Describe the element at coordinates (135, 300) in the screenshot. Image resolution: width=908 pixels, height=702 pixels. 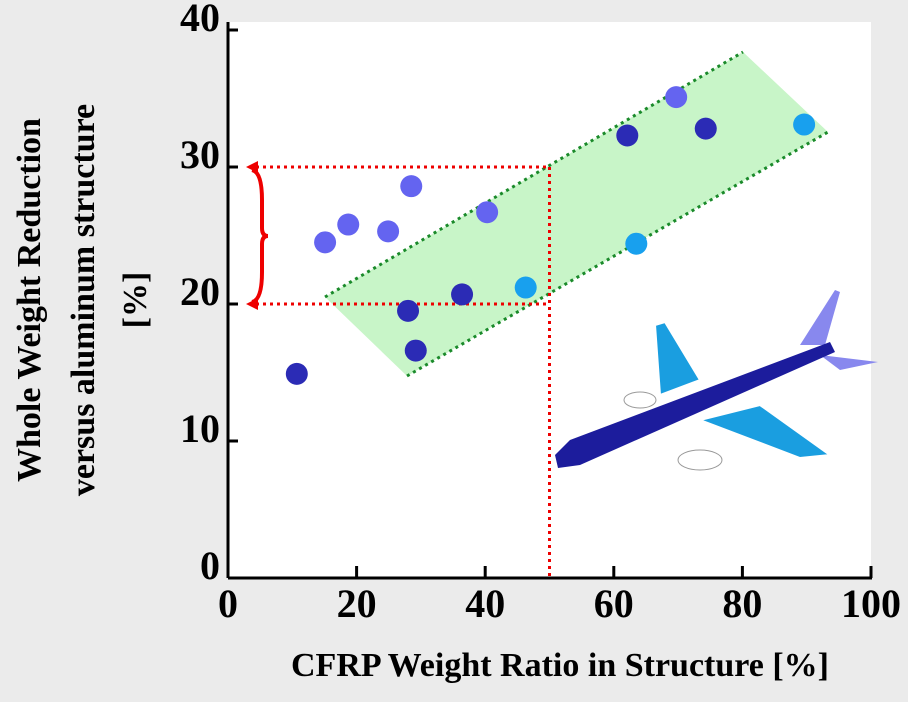
I see `y-axis-title: [%]` at that location.